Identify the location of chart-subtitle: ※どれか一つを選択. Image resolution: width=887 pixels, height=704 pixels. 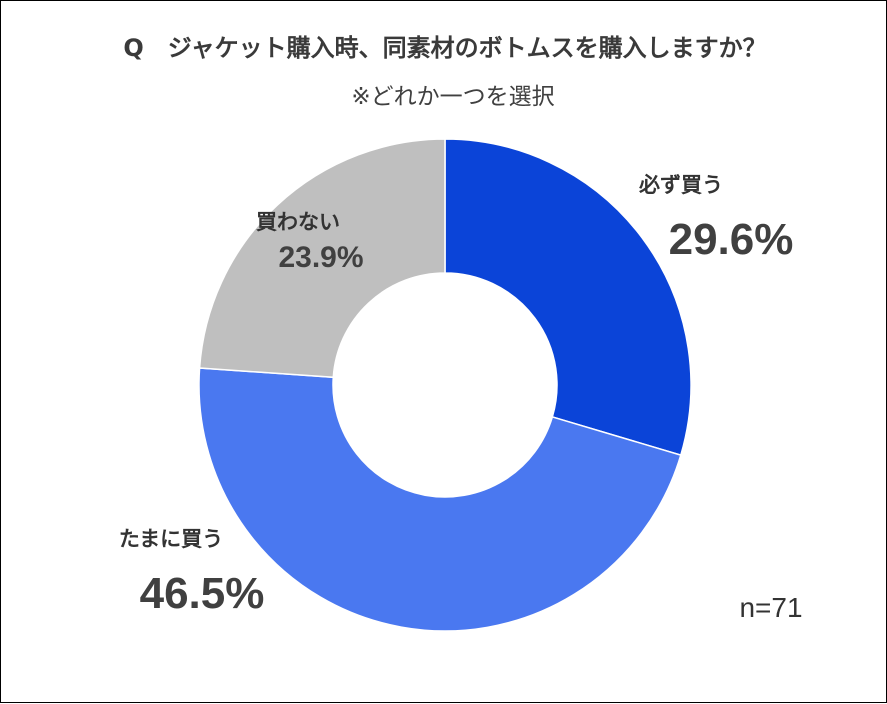
(452, 97).